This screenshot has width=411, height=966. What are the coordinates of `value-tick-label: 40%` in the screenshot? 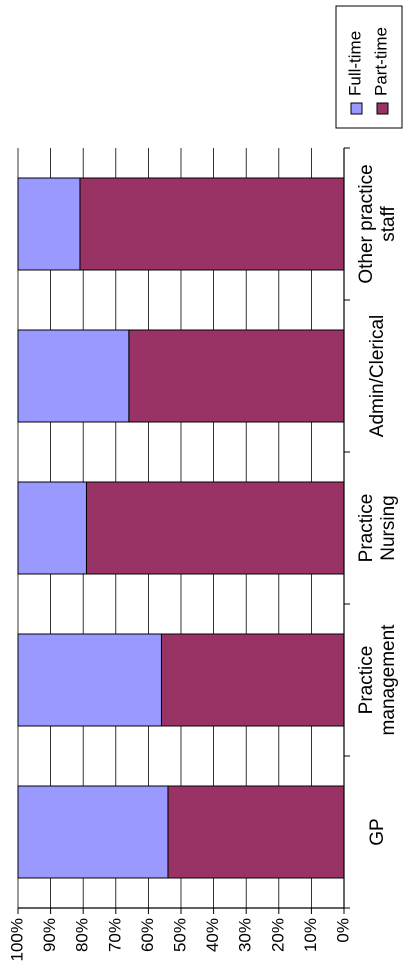 It's located at (212, 935).